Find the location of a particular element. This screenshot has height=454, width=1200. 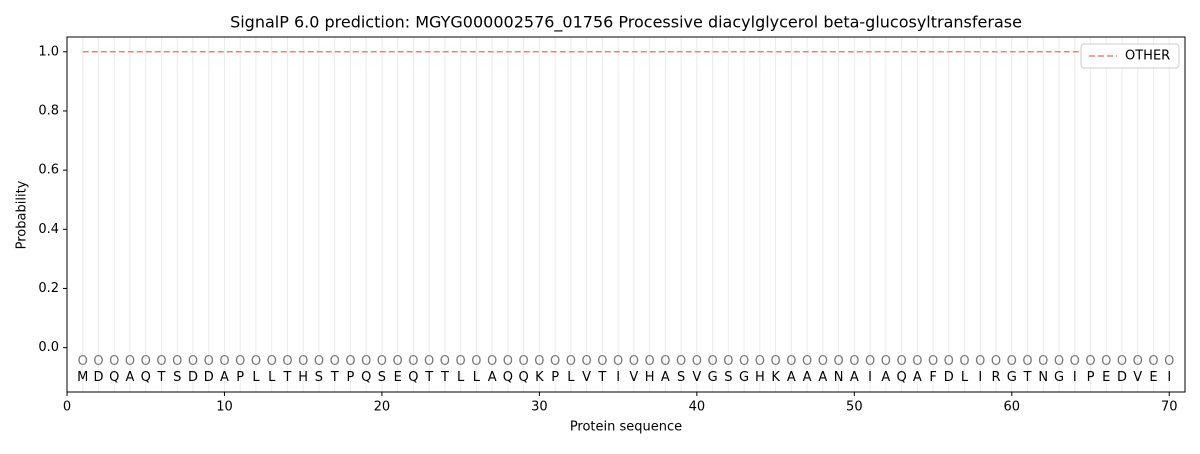

x-tick-label: 30 is located at coordinates (539, 407).